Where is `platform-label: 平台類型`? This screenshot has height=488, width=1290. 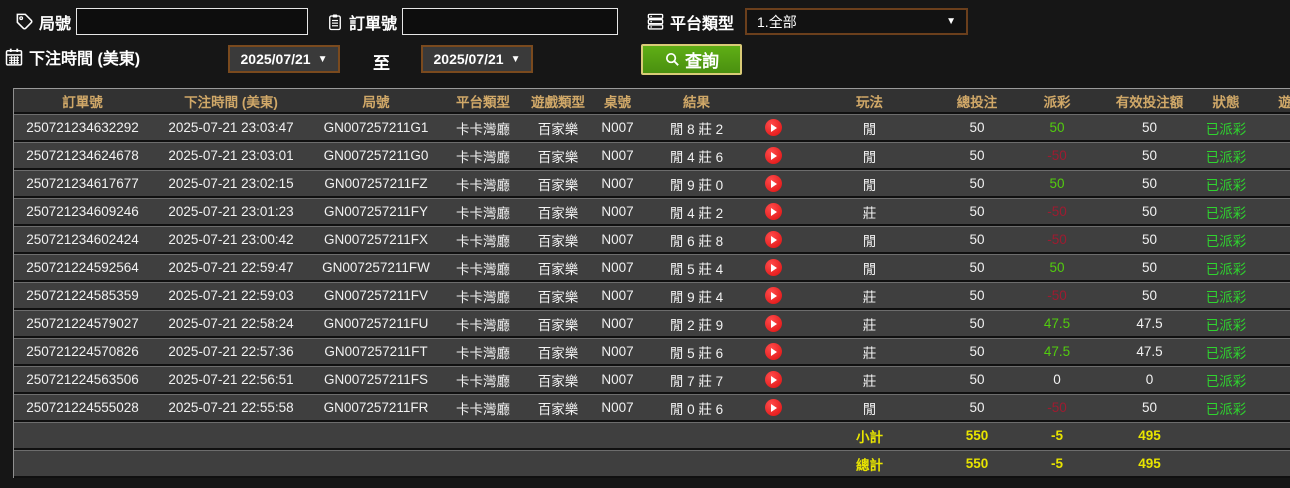 platform-label: 平台類型 is located at coordinates (702, 24).